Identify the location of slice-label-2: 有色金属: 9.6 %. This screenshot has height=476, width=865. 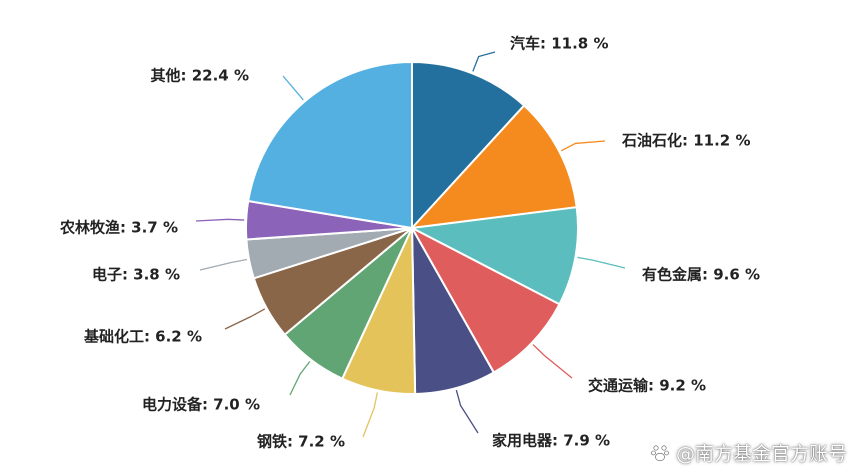
(701, 275).